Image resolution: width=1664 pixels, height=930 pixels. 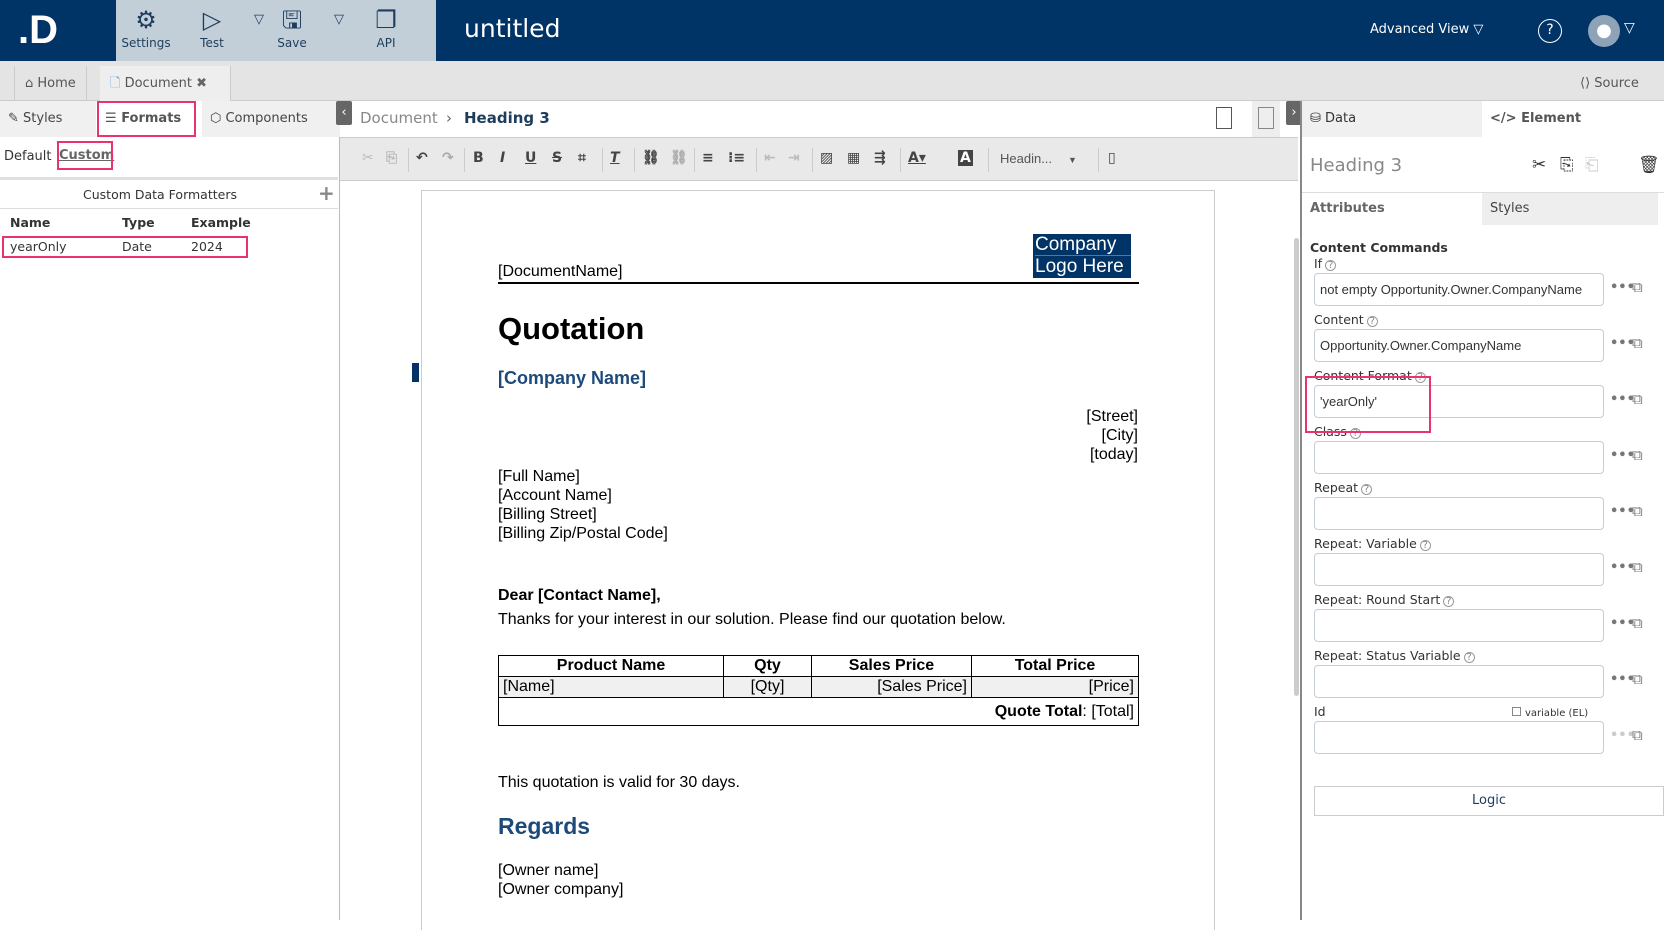 What do you see at coordinates (1294, 113) in the screenshot?
I see `collapse-right-icon: ›` at bounding box center [1294, 113].